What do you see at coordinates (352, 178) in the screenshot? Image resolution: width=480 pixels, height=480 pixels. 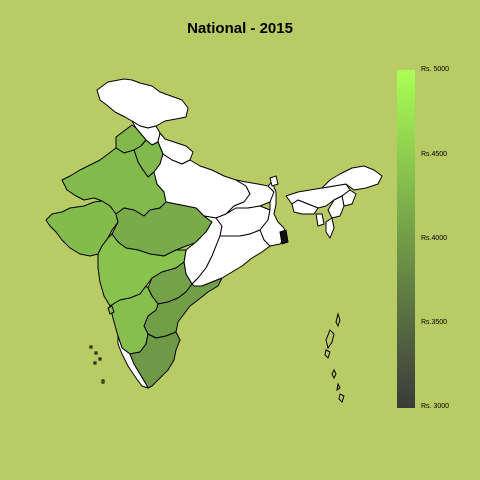 I see `arunachal-pradesh` at bounding box center [352, 178].